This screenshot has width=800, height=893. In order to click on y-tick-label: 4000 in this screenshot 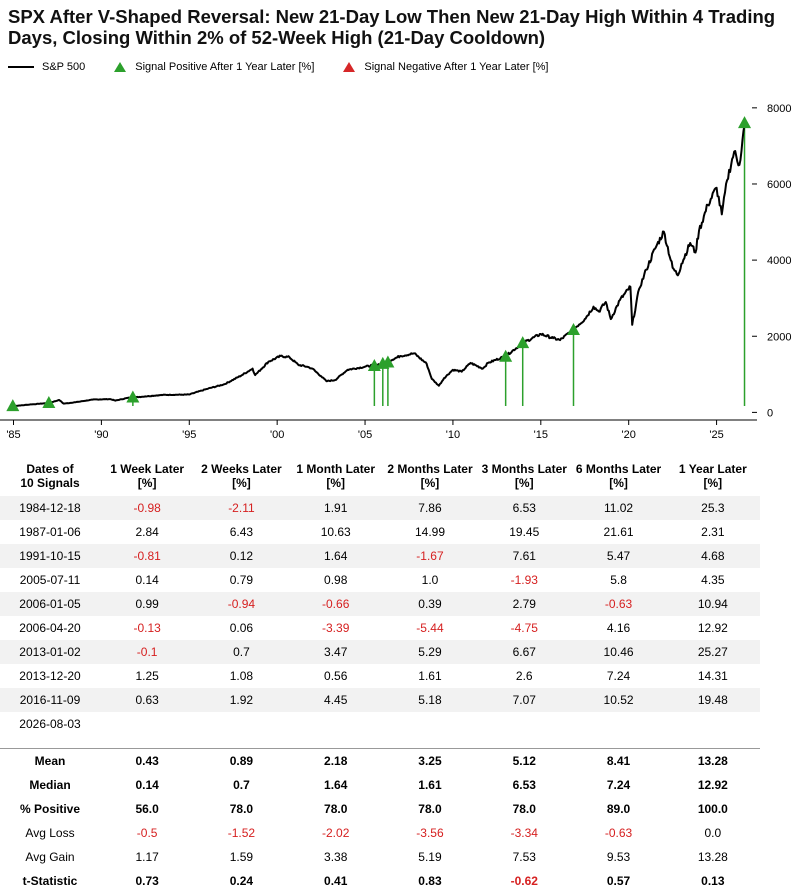, I will do `click(779, 261)`.